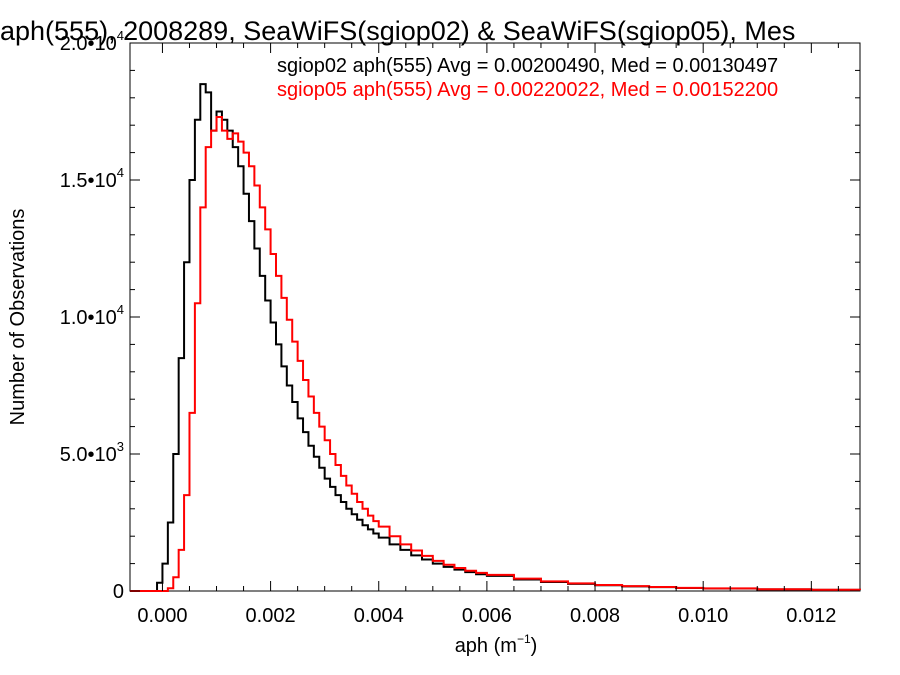 This screenshot has height=675, width=900. Describe the element at coordinates (88, 318) in the screenshot. I see `y-tick-label-mantissa: 1.0•10` at that location.